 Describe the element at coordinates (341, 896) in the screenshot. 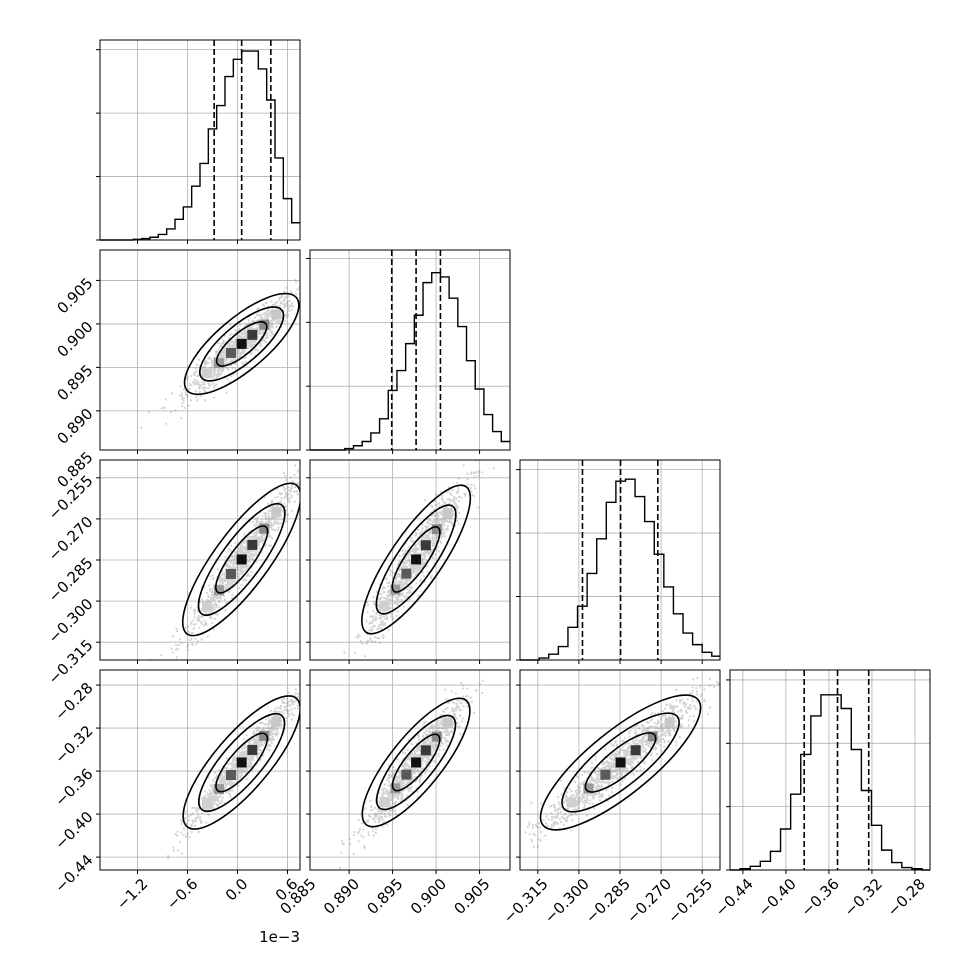

I see `x-tick-label: 0.890` at that location.